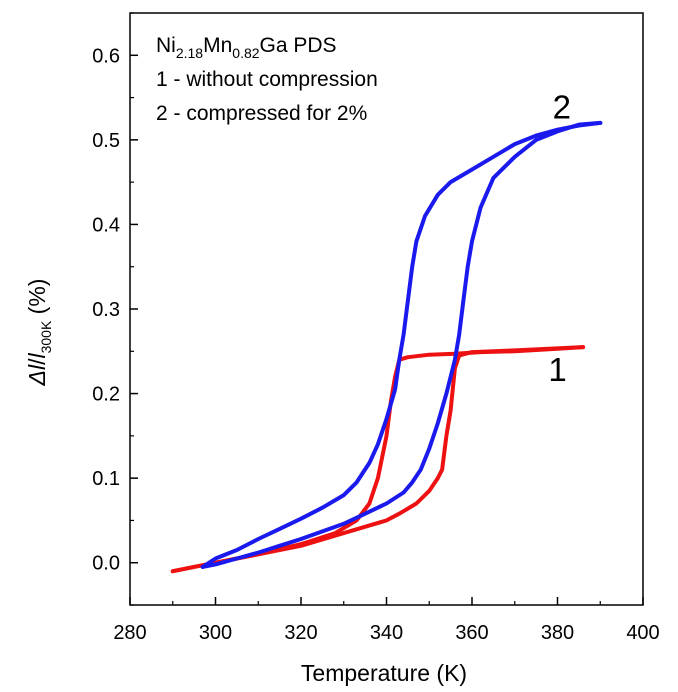 This screenshot has width=678, height=692. I want to click on legend-line-2: 1 - without compression, so click(267, 79).